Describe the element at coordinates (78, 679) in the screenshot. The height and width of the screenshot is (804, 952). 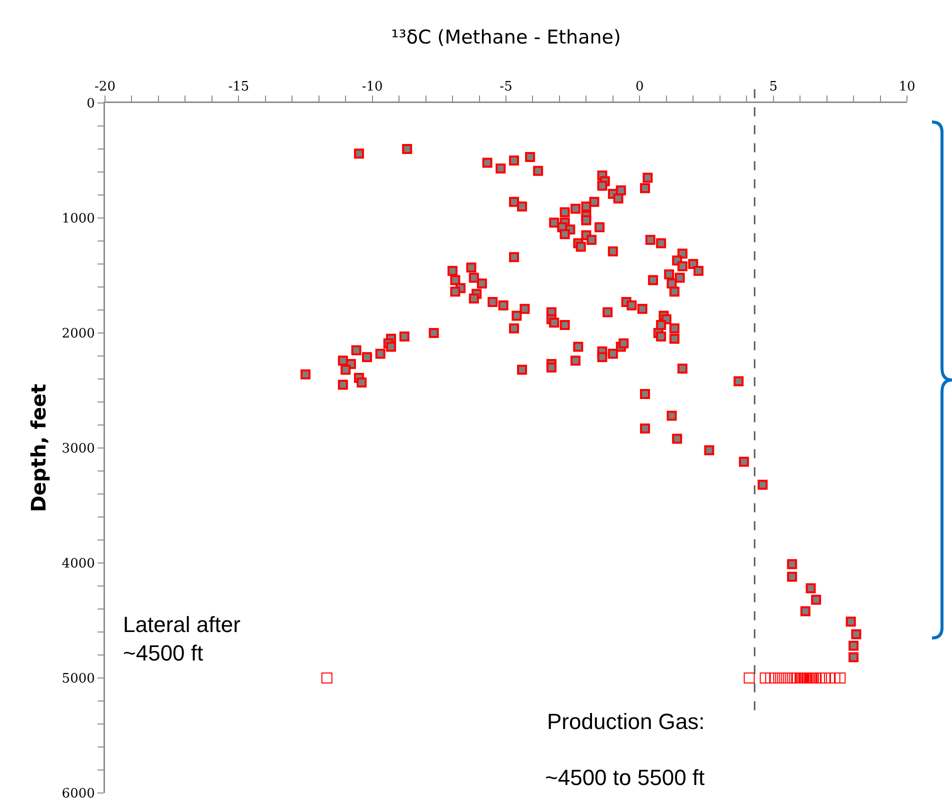
I see `y-tick-label: 5000` at that location.